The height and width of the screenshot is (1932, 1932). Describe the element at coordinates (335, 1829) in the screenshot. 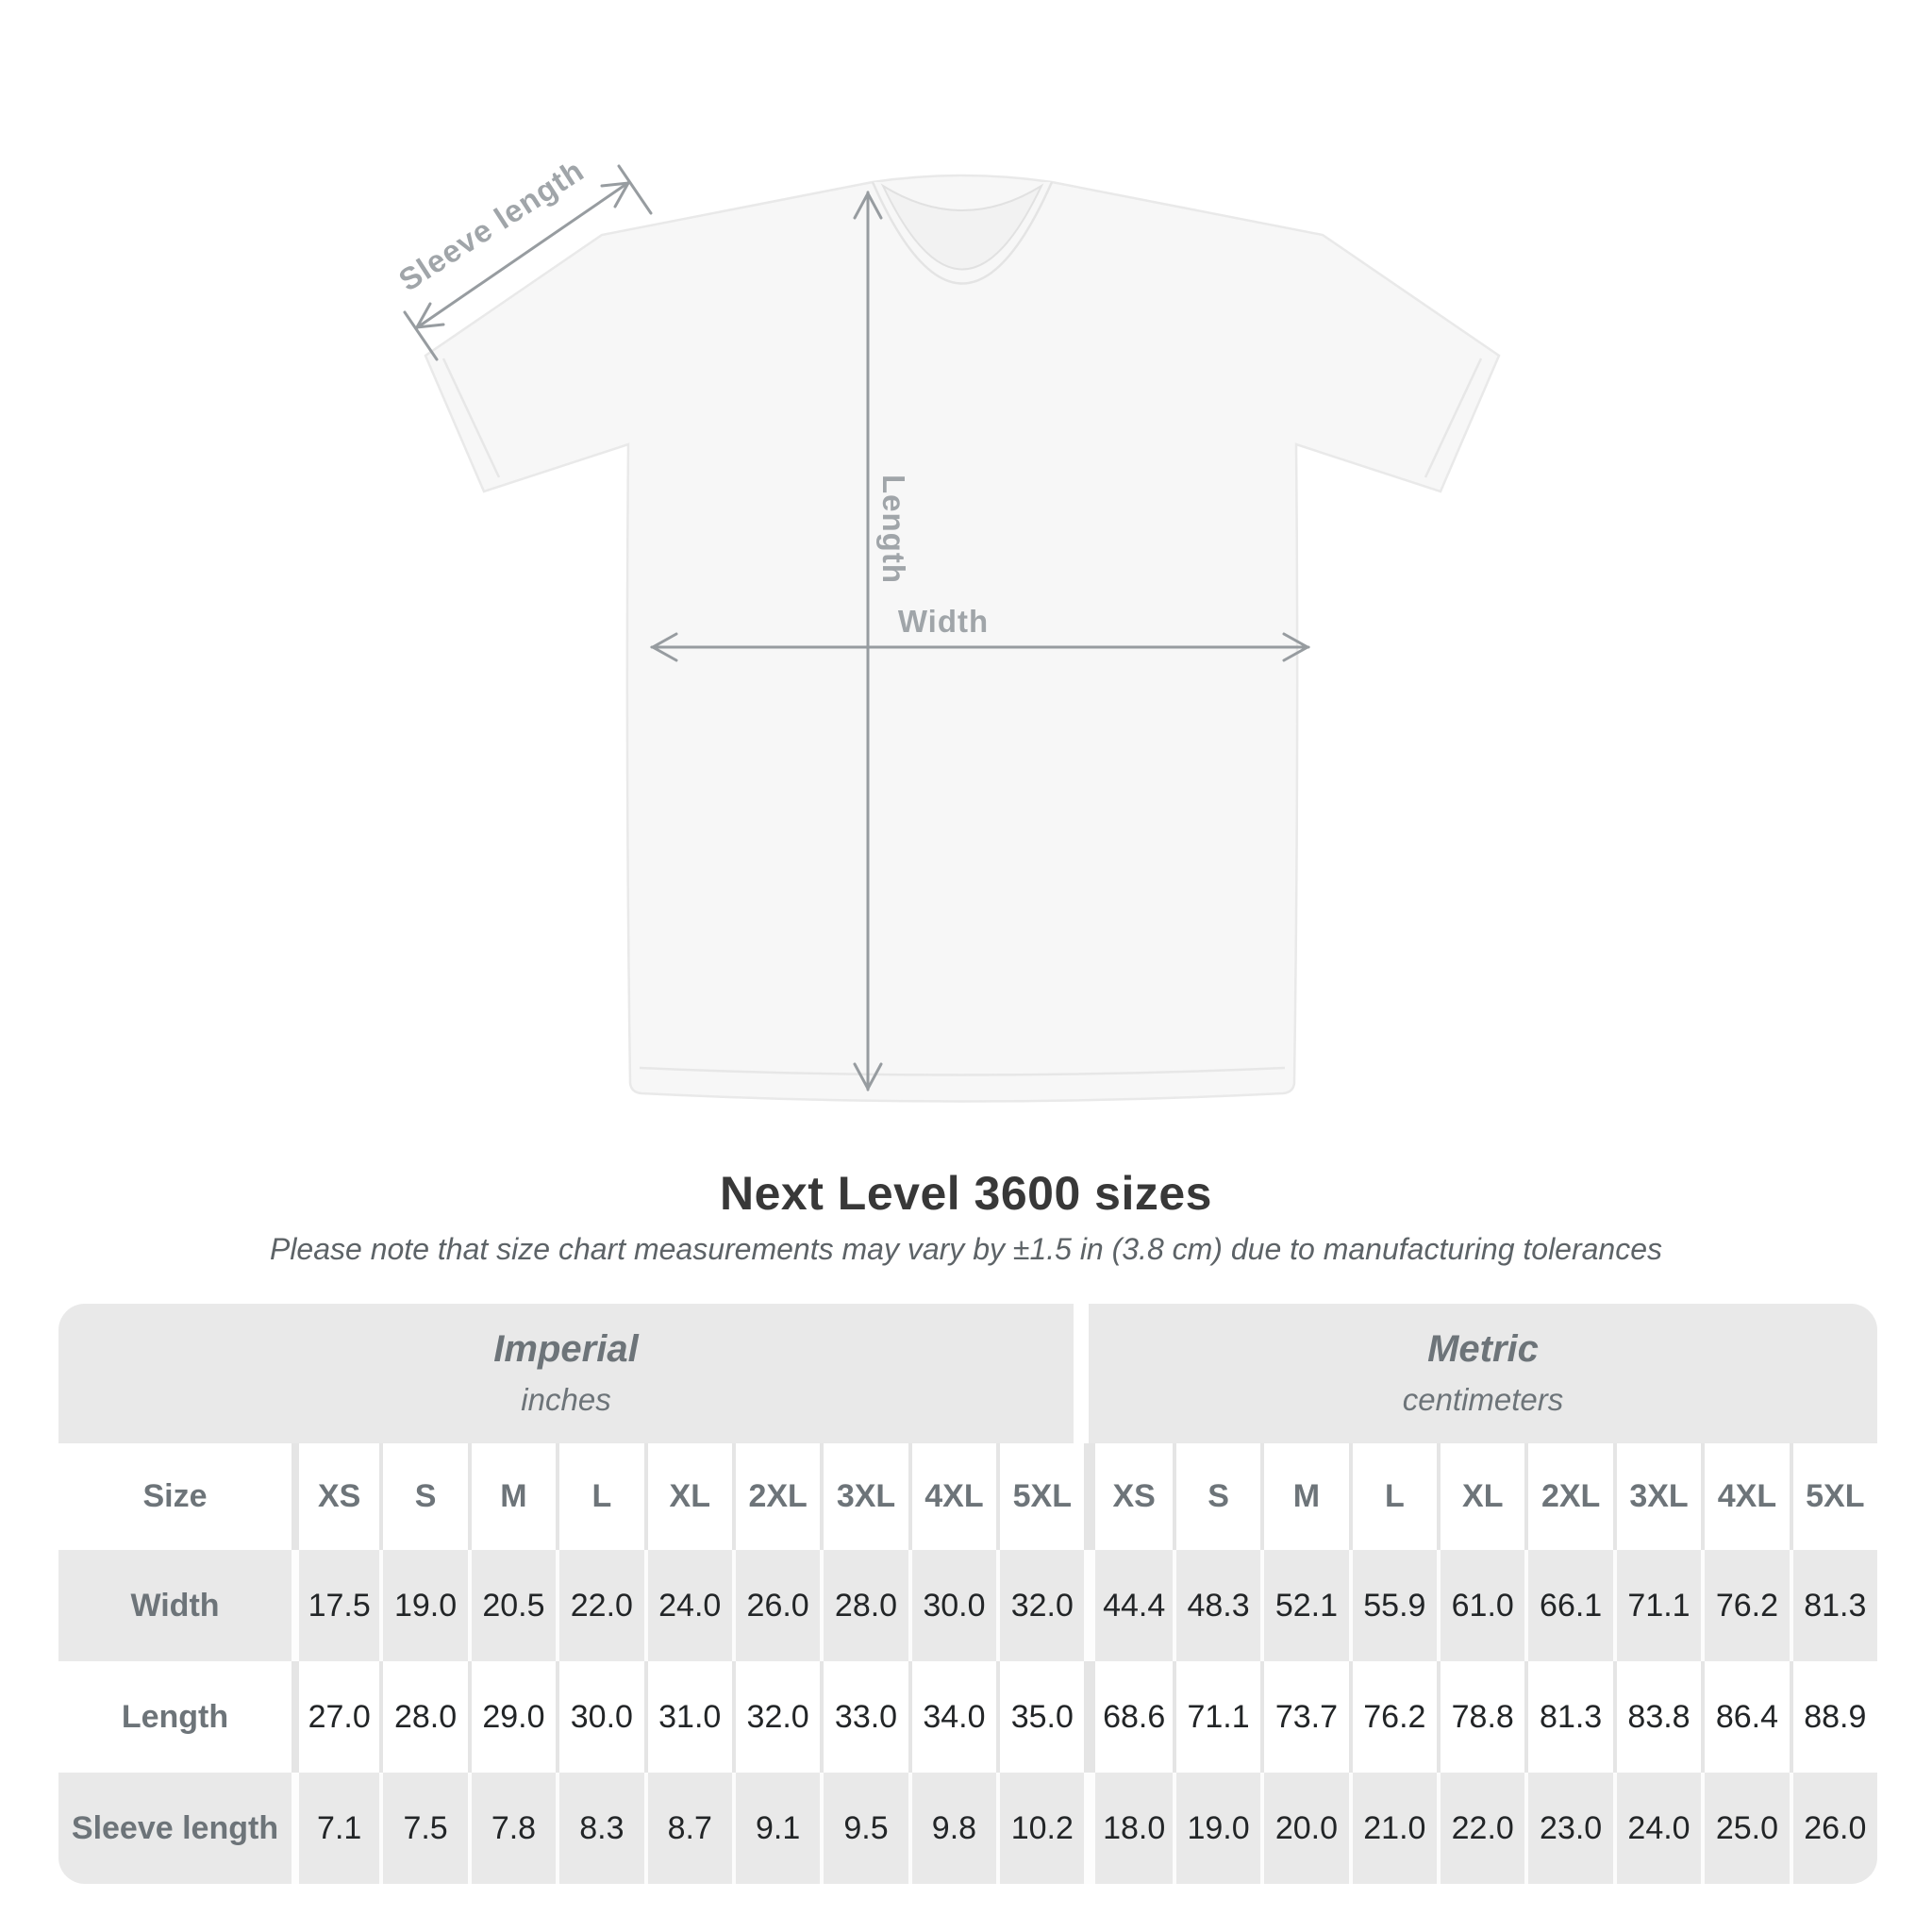

I see `table-cell: 7.1` at that location.